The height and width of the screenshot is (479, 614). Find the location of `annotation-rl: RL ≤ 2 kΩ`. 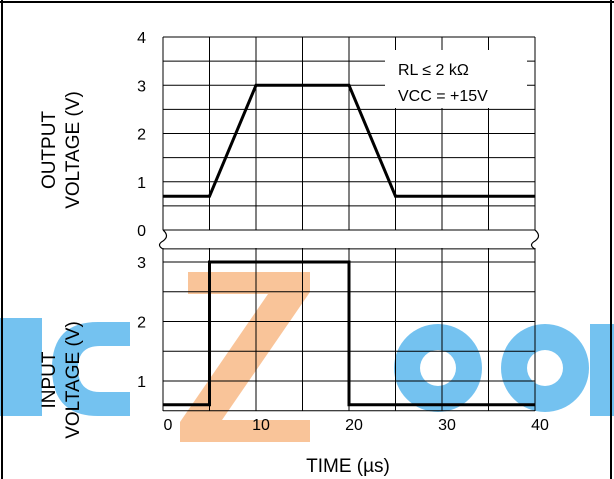

annotation-rl: RL ≤ 2 kΩ is located at coordinates (433, 70).